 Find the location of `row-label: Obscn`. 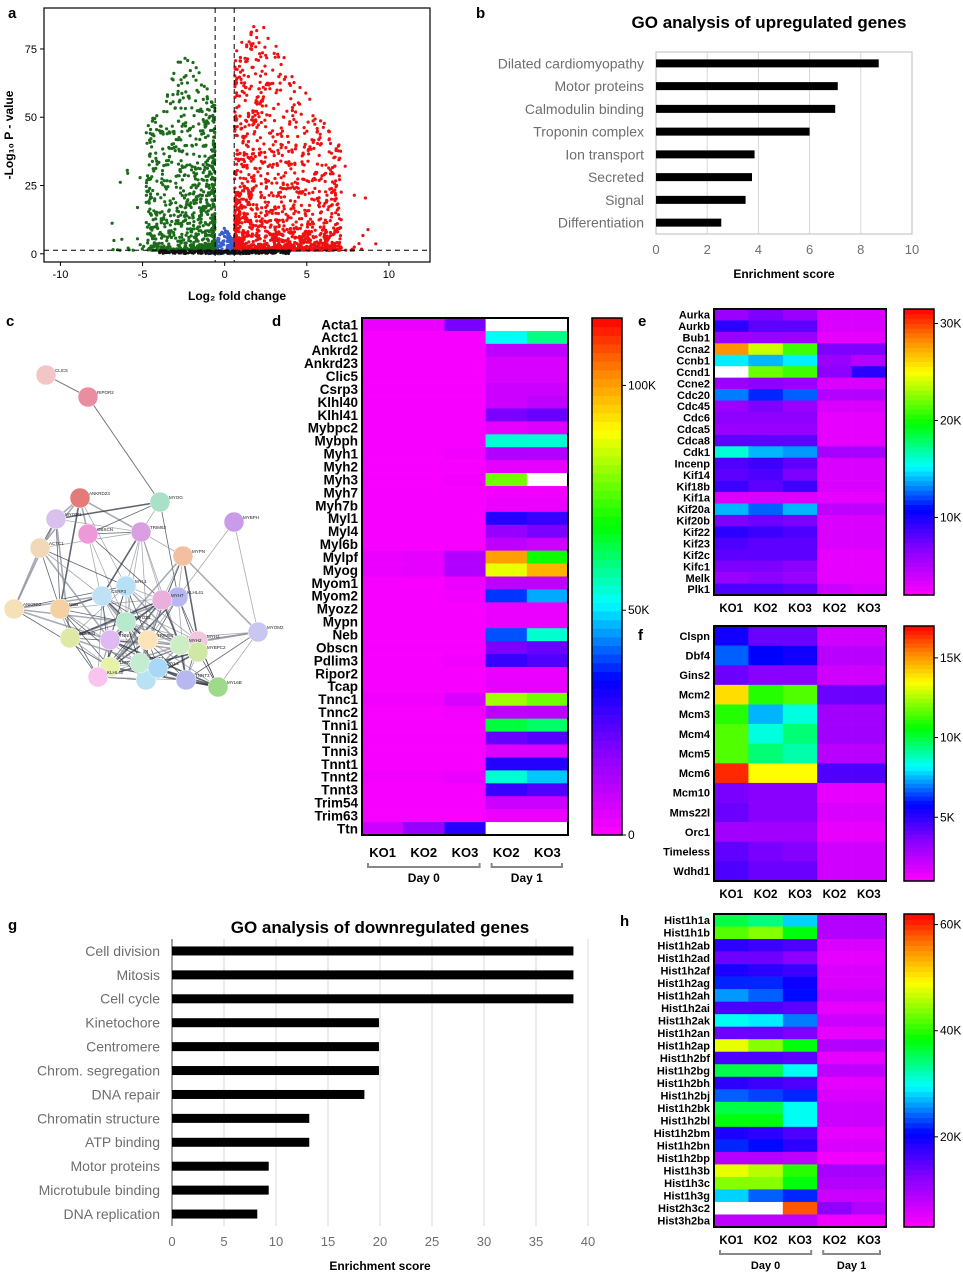

row-label: Obscn is located at coordinates (337, 647).